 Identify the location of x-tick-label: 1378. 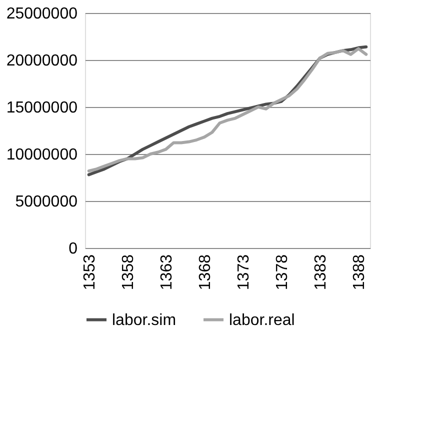
(282, 272).